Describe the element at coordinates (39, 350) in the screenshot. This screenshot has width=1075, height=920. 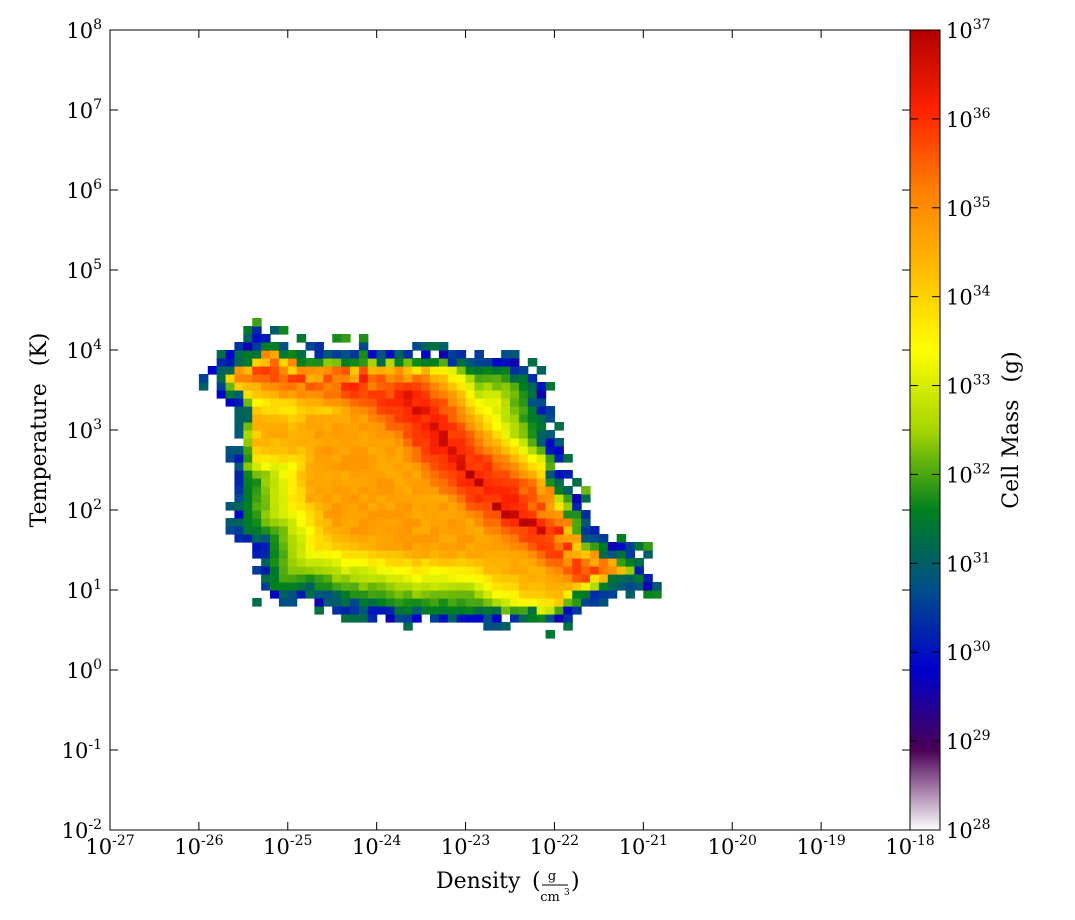
I see `y-axis-label-units: (K)` at that location.